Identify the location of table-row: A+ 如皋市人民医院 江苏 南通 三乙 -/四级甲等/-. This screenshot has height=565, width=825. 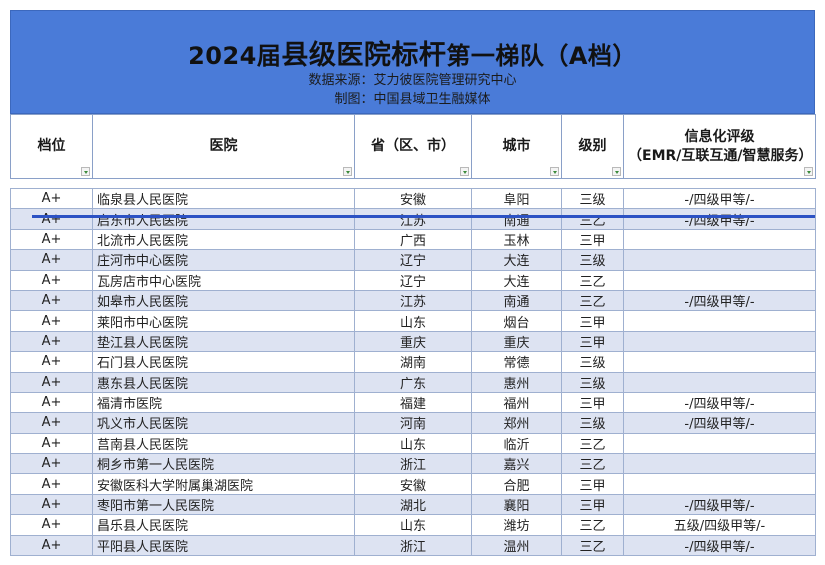
(413, 300).